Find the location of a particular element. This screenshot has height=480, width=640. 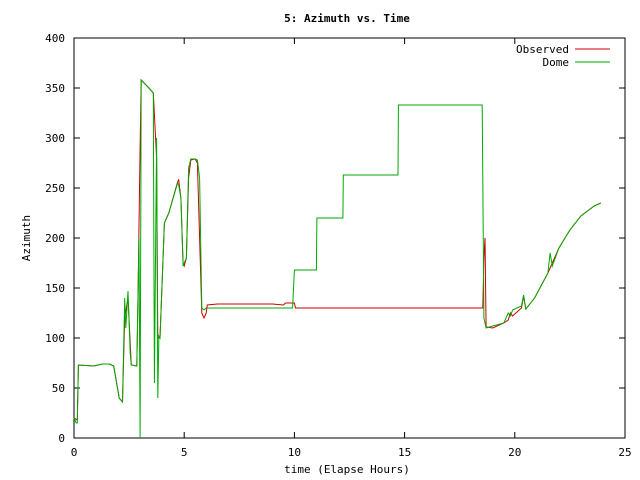

y-tick-label: 50 is located at coordinates (58, 388).